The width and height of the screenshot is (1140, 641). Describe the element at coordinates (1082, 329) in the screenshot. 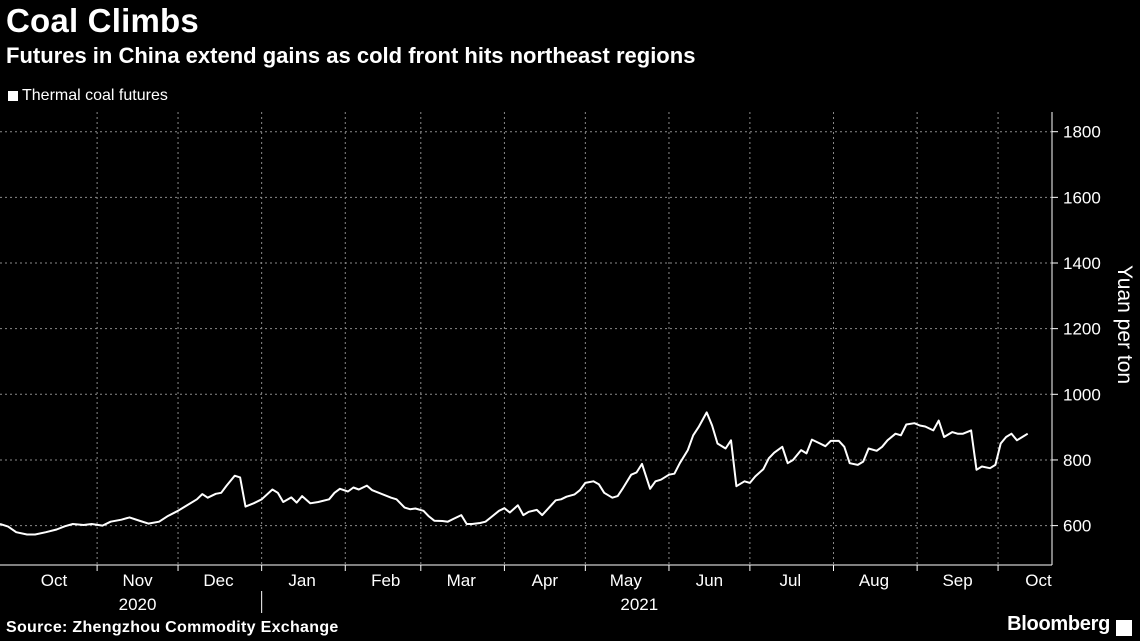

I see `y-tick-label: 1200` at that location.